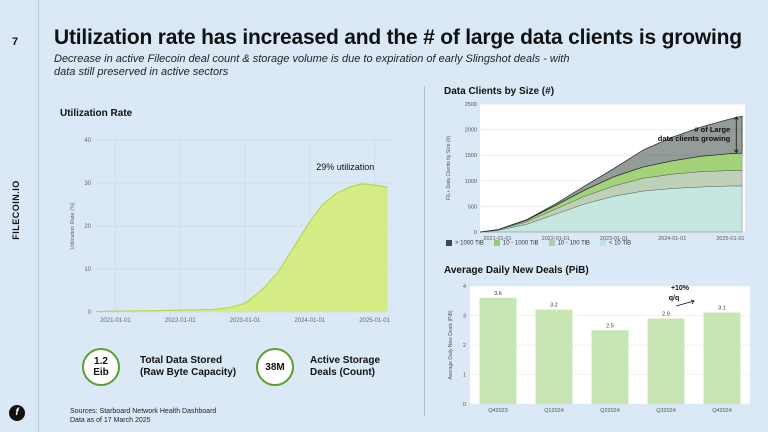  What do you see at coordinates (471, 156) in the screenshot?
I see `clients-ytick-label: 1500` at bounding box center [471, 156].